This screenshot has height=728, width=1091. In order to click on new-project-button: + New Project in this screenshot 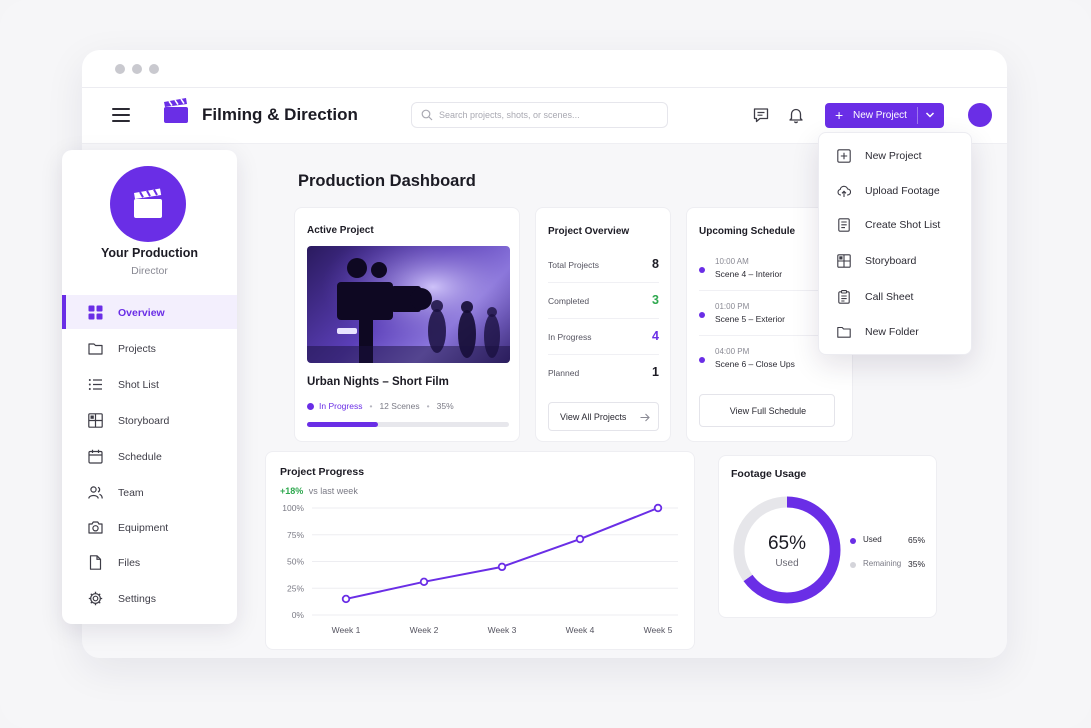, I will do `click(884, 115)`.